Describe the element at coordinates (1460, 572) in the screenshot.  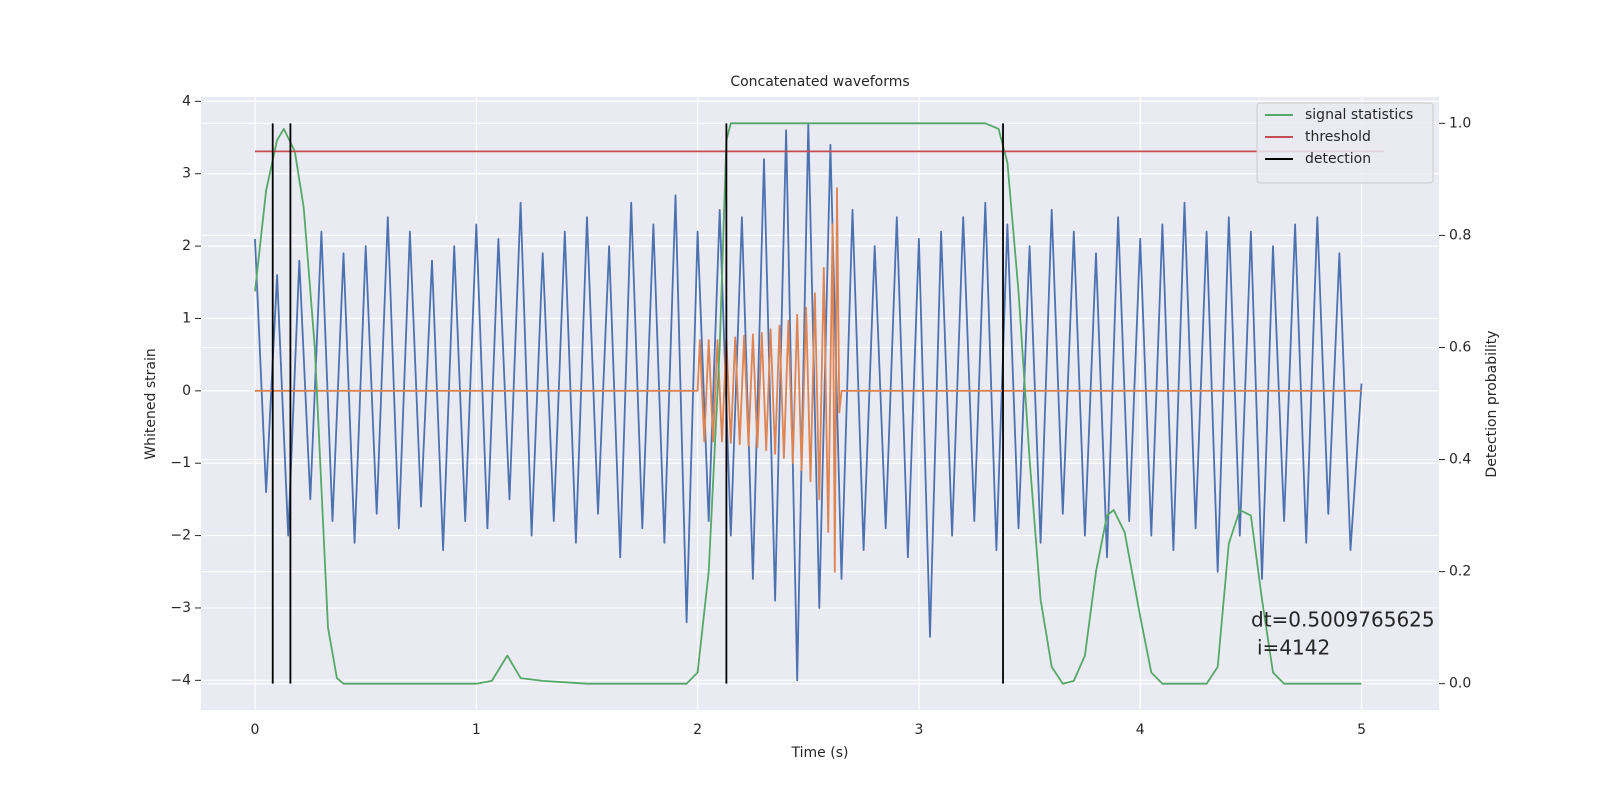
I see `y2-tick-label: 0.2` at that location.